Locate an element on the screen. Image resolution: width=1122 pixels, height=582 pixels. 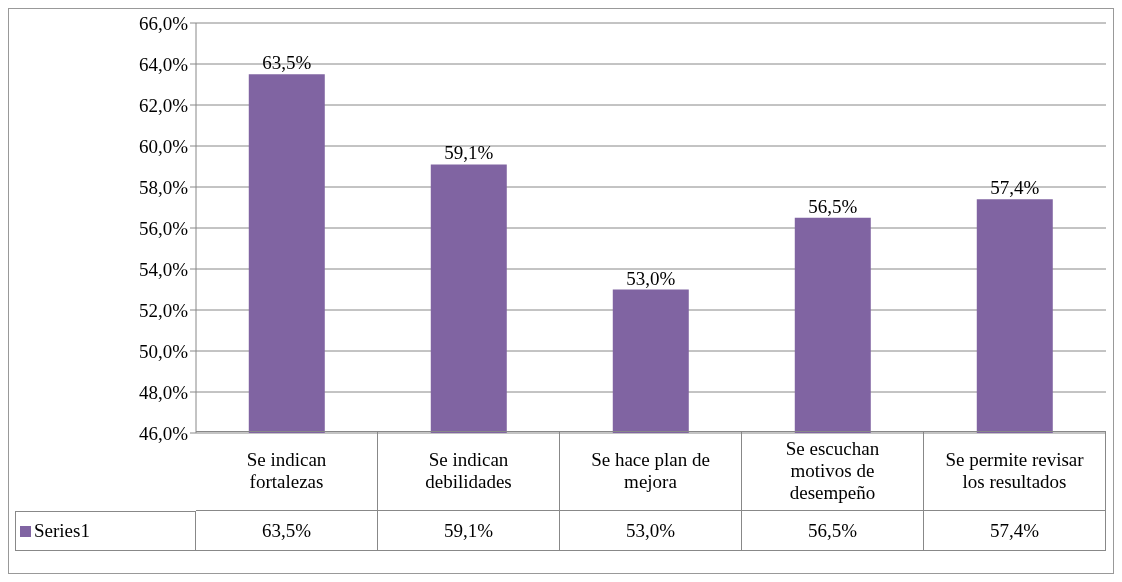
text: 63,5% is located at coordinates (287, 63).